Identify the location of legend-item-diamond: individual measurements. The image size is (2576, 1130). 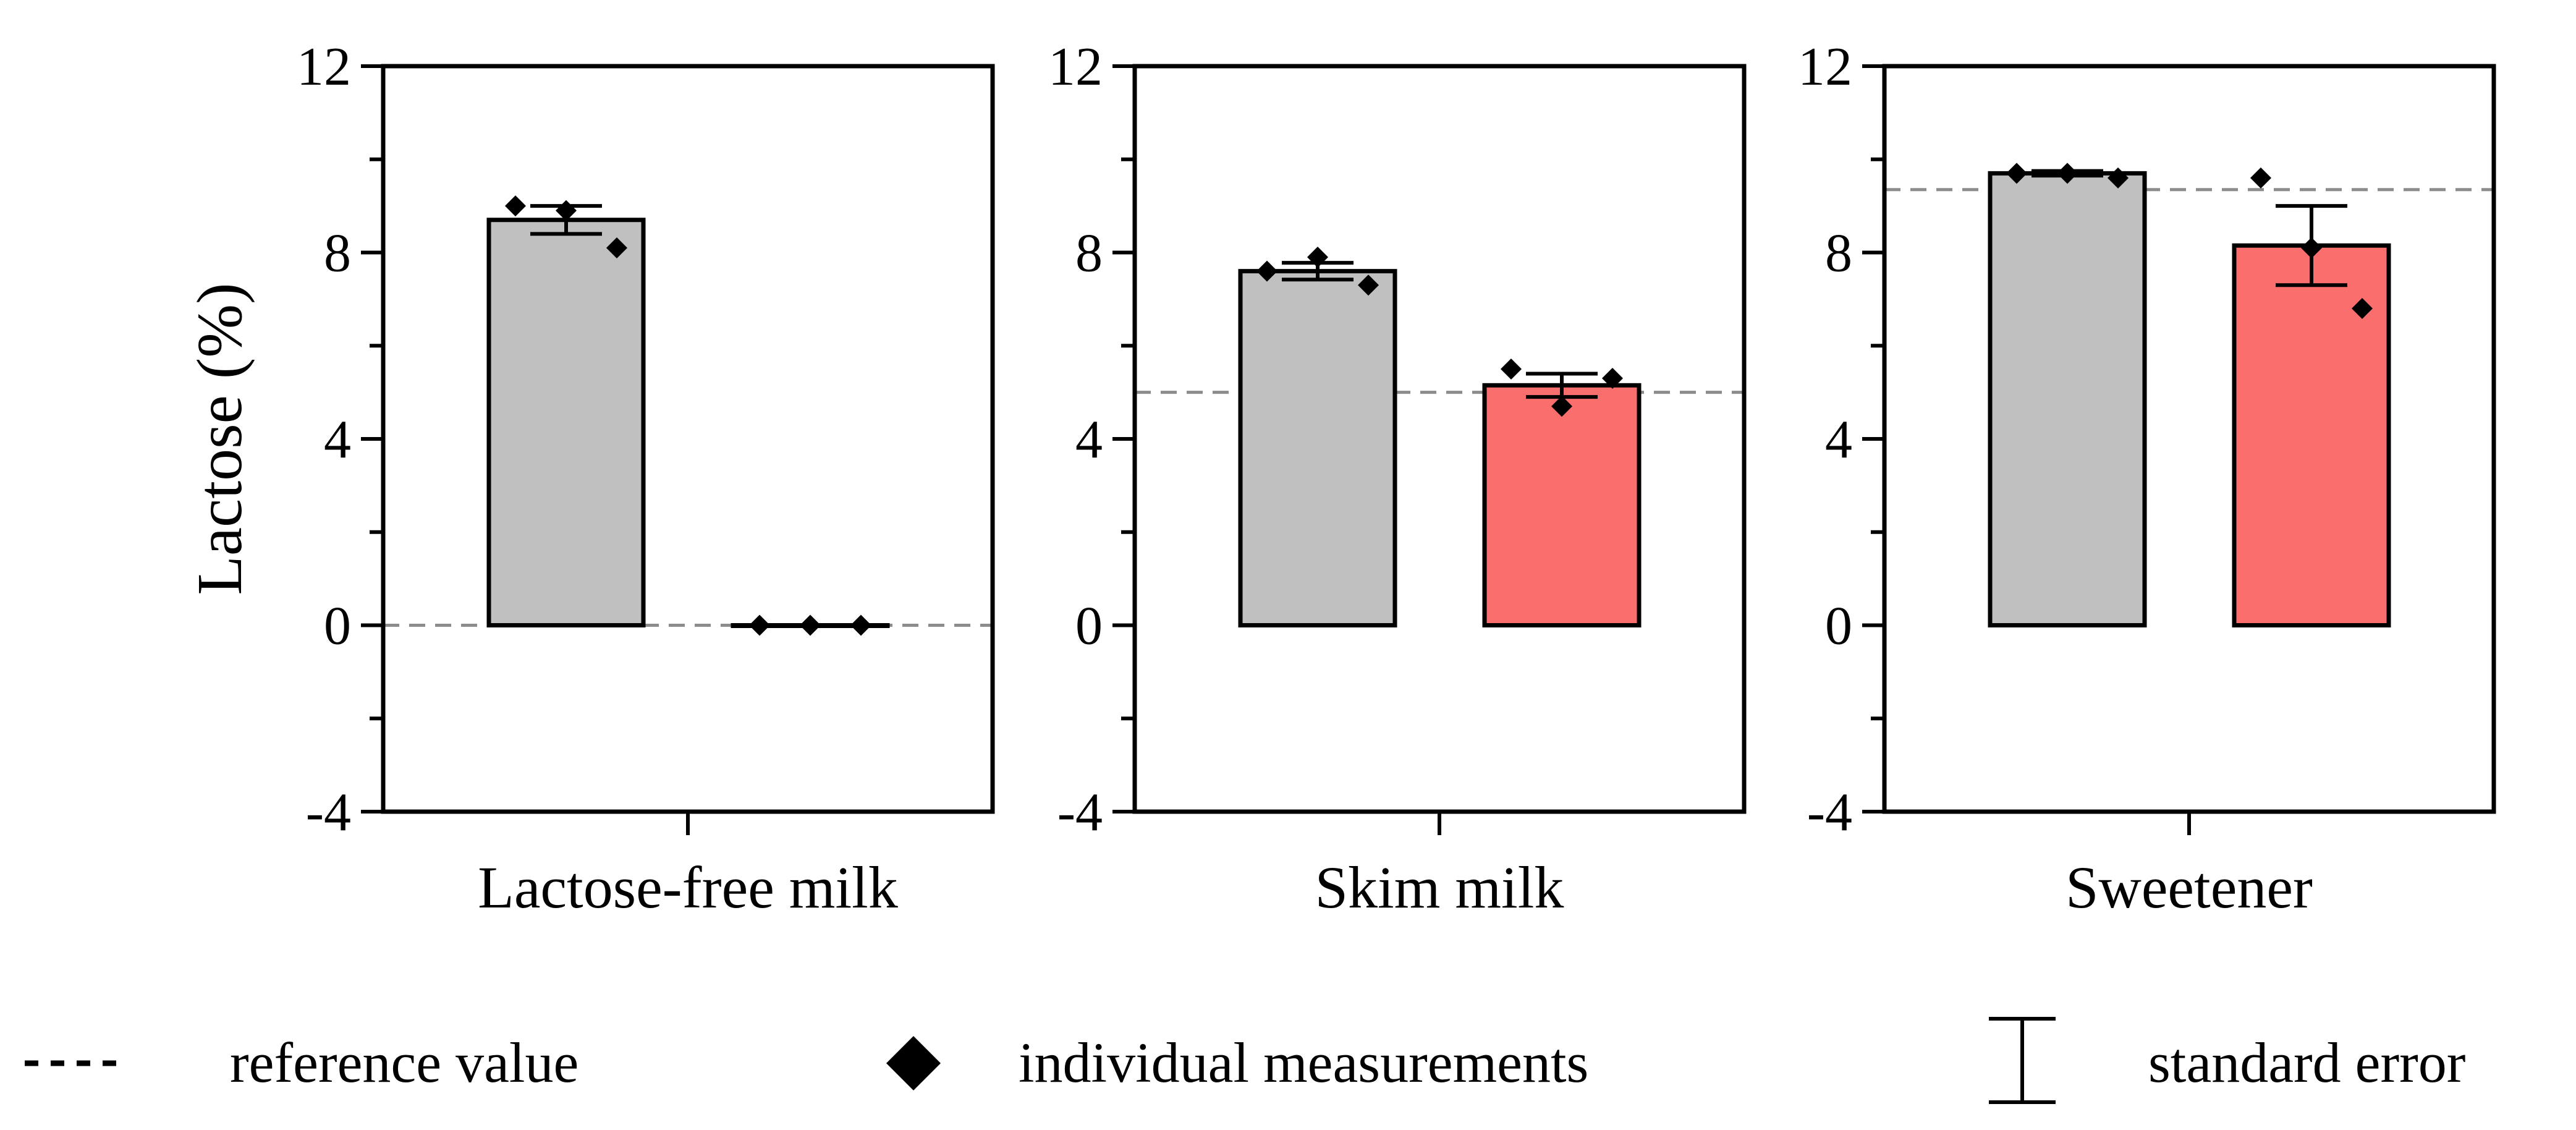
(1237, 1062).